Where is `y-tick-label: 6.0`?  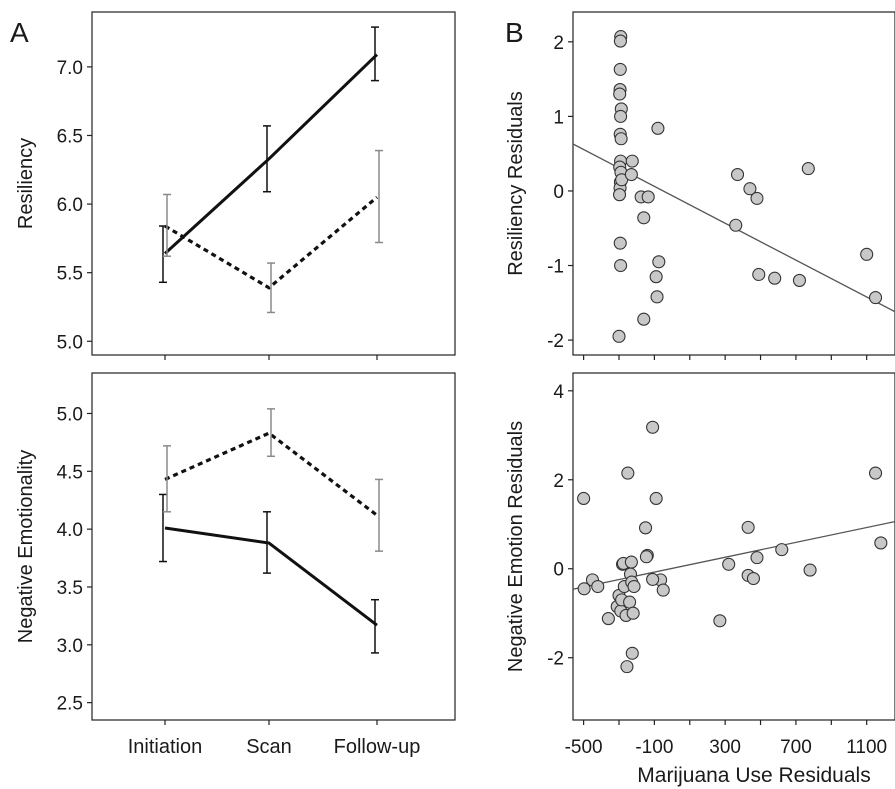
y-tick-label: 6.0 is located at coordinates (70, 205).